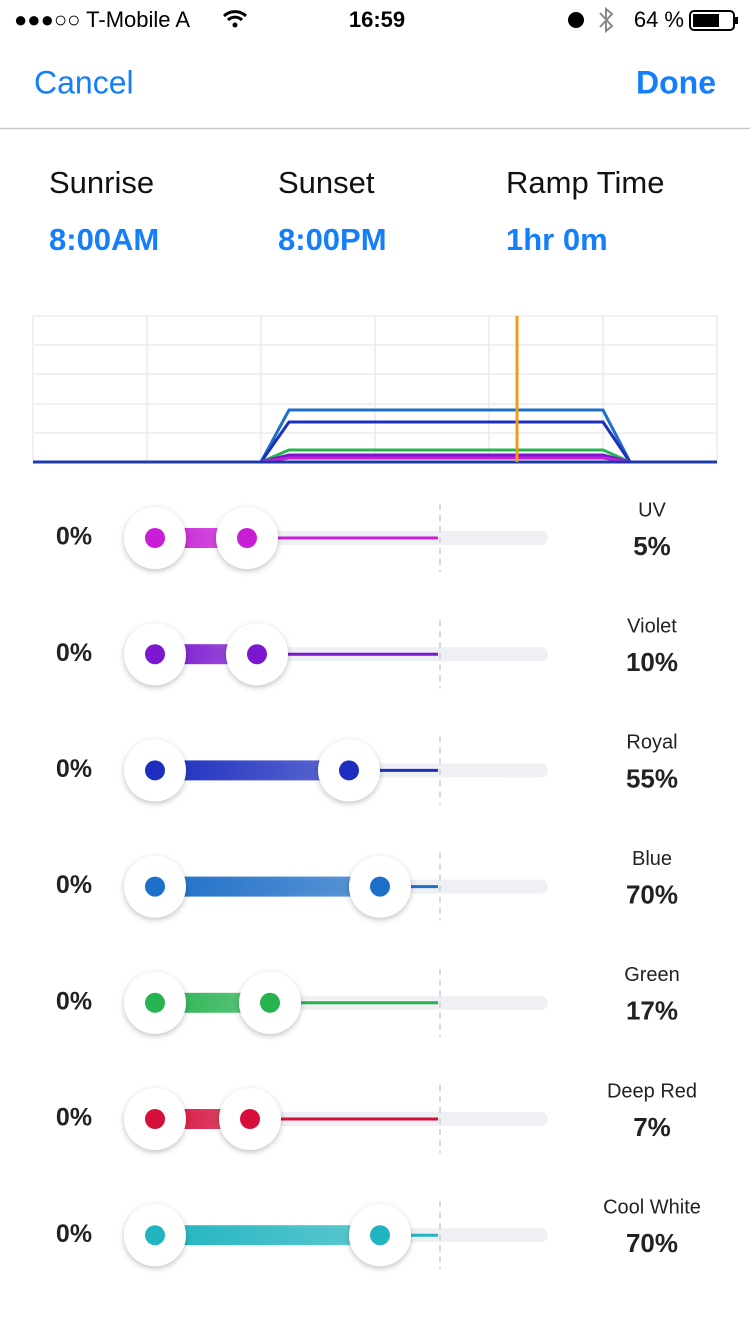  Describe the element at coordinates (102, 19) in the screenshot. I see `carrier: ●●●○○ T-Mobile A` at that location.